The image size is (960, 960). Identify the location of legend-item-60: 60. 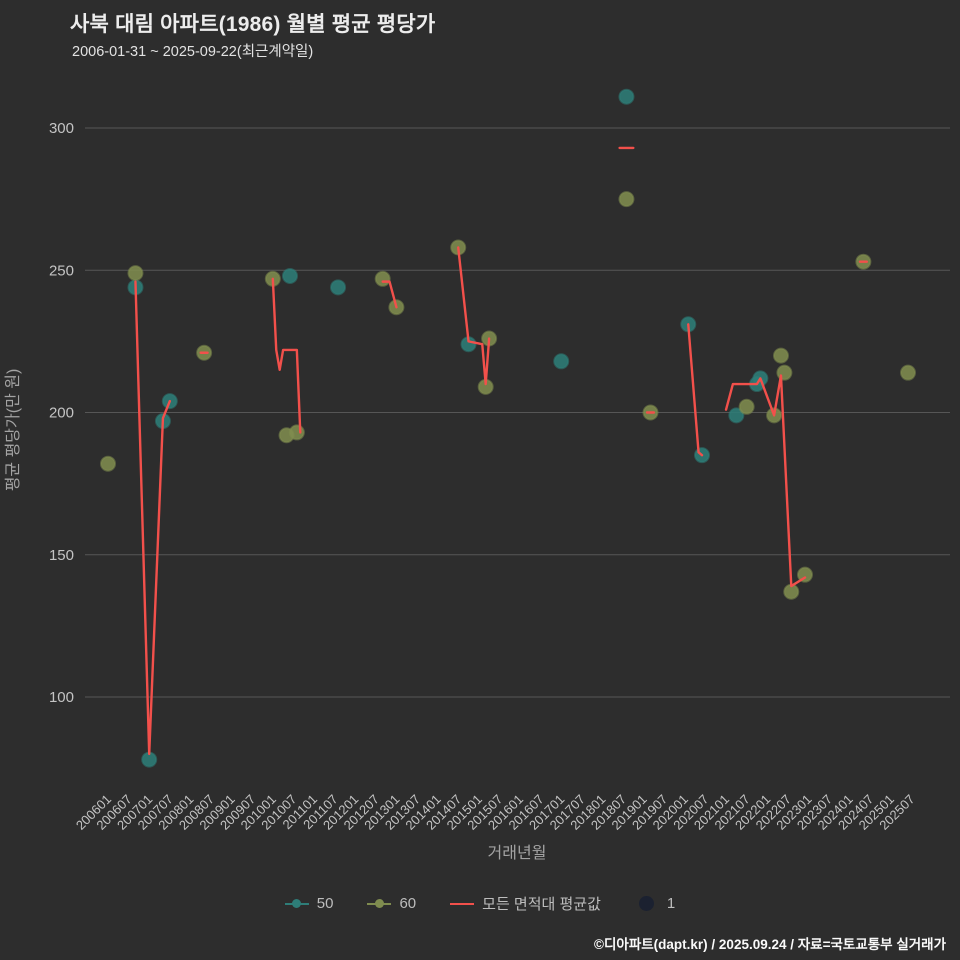
(391, 903).